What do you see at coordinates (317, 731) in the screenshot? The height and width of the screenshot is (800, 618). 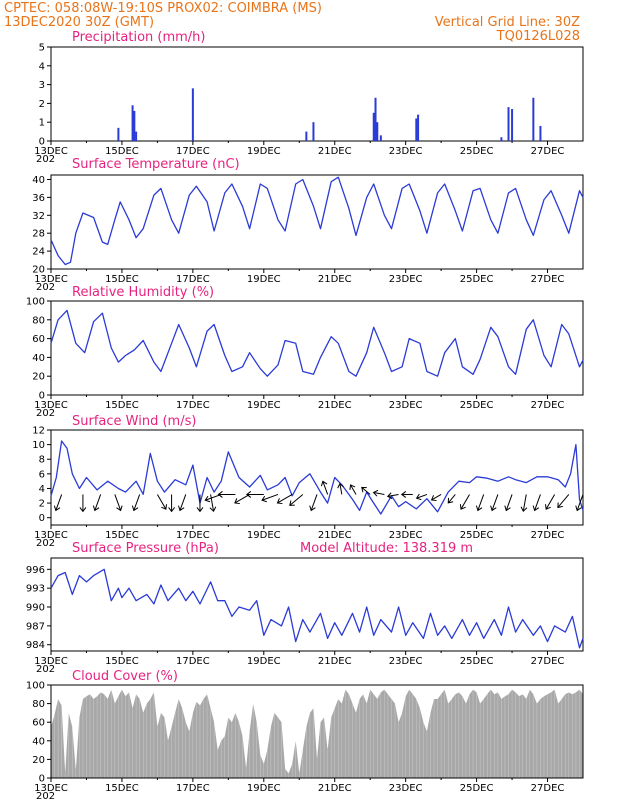 I see `cloud-frame-top` at bounding box center [317, 731].